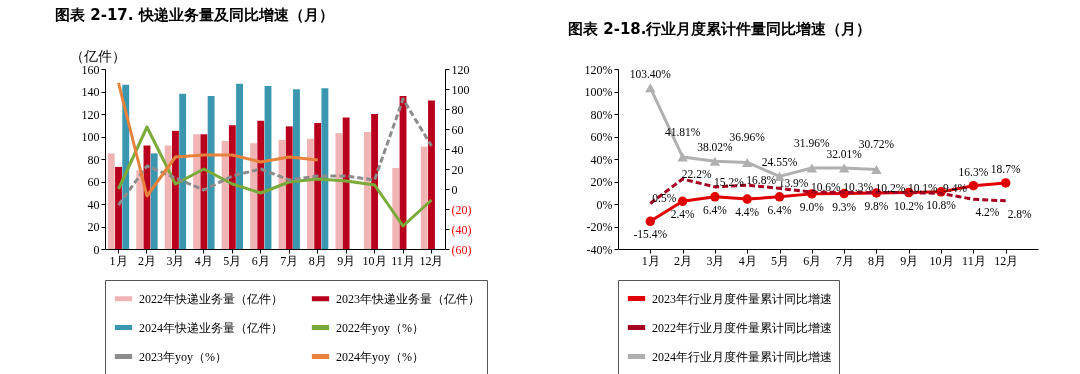  Describe the element at coordinates (461, 209) in the screenshot. I see `y2-tick-label: (20)` at that location.